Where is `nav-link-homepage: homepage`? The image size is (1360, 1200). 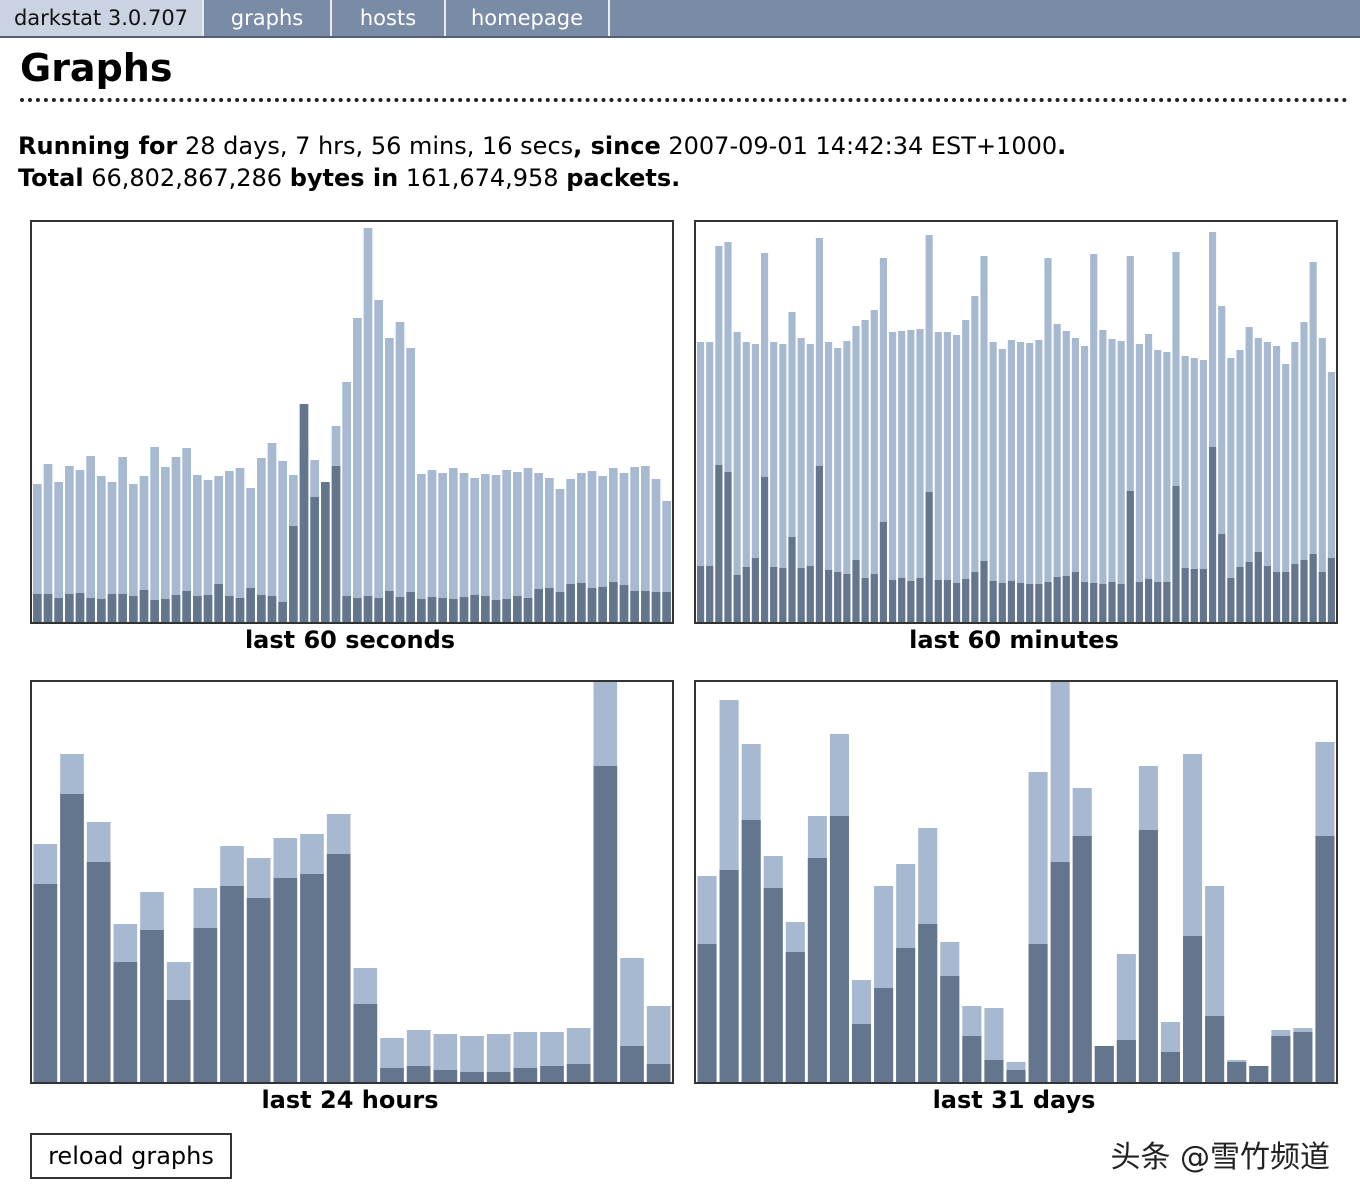
nav-link-homepage: homepage is located at coordinates (528, 18).